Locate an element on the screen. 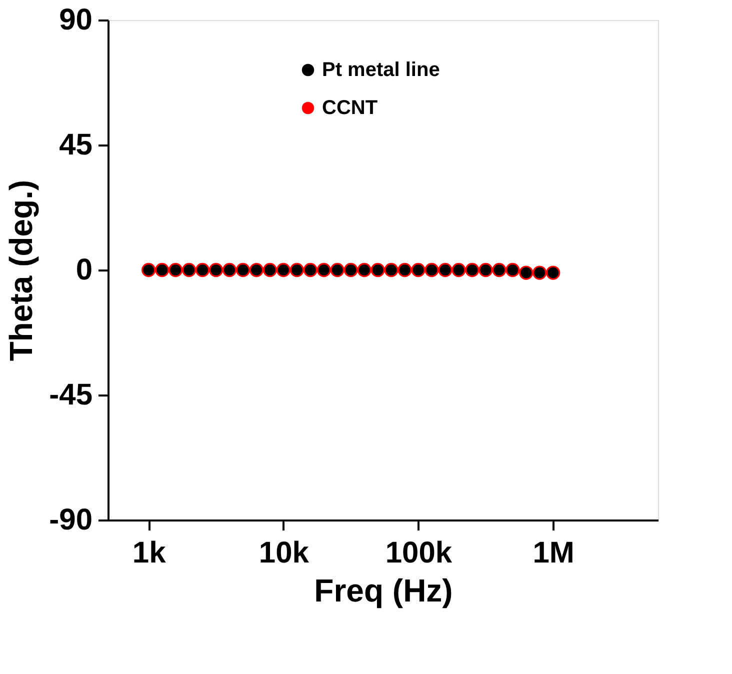  x-tick-label: 1M is located at coordinates (553, 553).